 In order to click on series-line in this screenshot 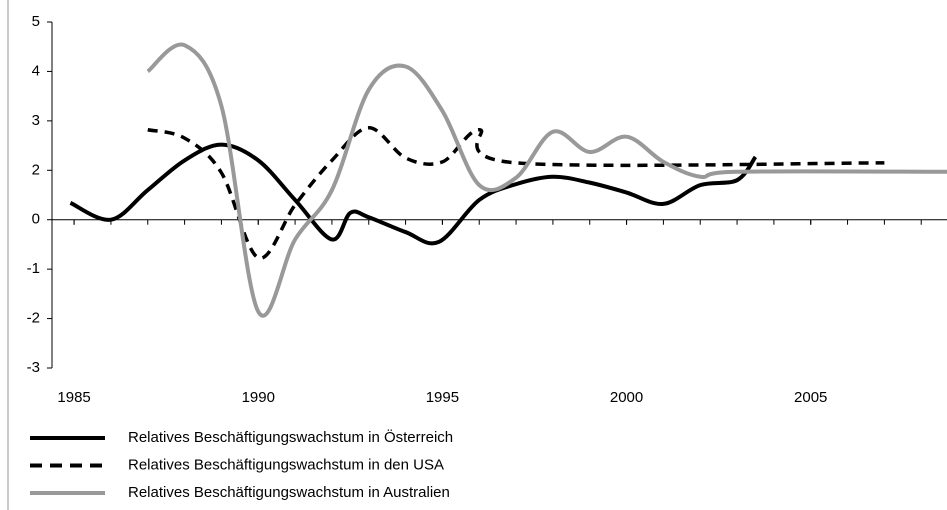, I will do `click(413, 194)`.